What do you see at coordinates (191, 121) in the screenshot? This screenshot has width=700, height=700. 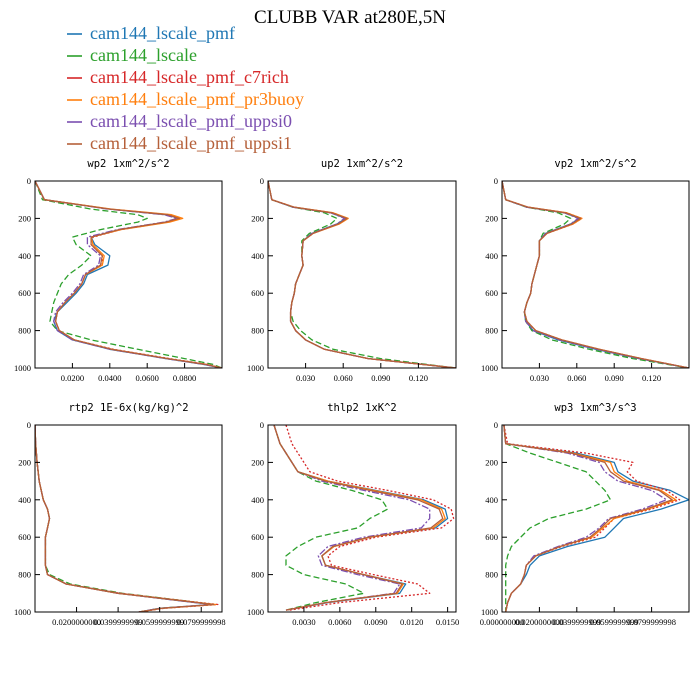 I see `legend-label: cam144_lscale_pmf_uppsi0` at bounding box center [191, 121].